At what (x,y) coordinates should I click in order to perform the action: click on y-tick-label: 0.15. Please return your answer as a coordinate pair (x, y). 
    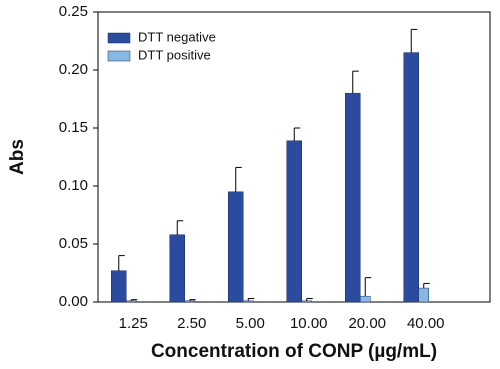
    Looking at the image, I should click on (73, 127).